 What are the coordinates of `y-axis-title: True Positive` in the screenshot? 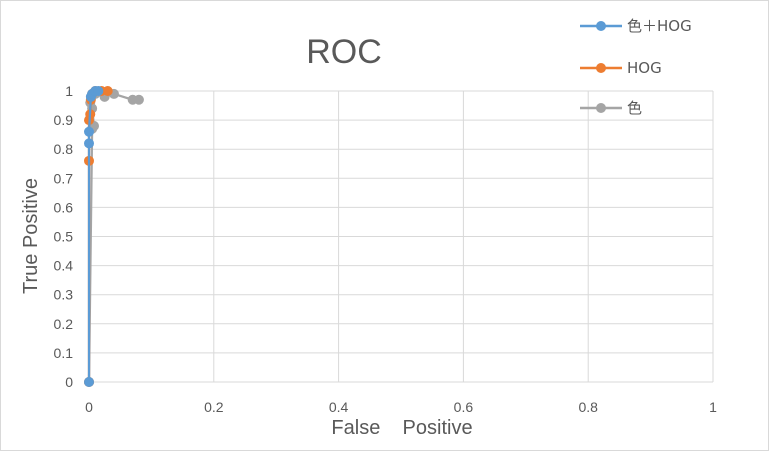 It's located at (31, 236).